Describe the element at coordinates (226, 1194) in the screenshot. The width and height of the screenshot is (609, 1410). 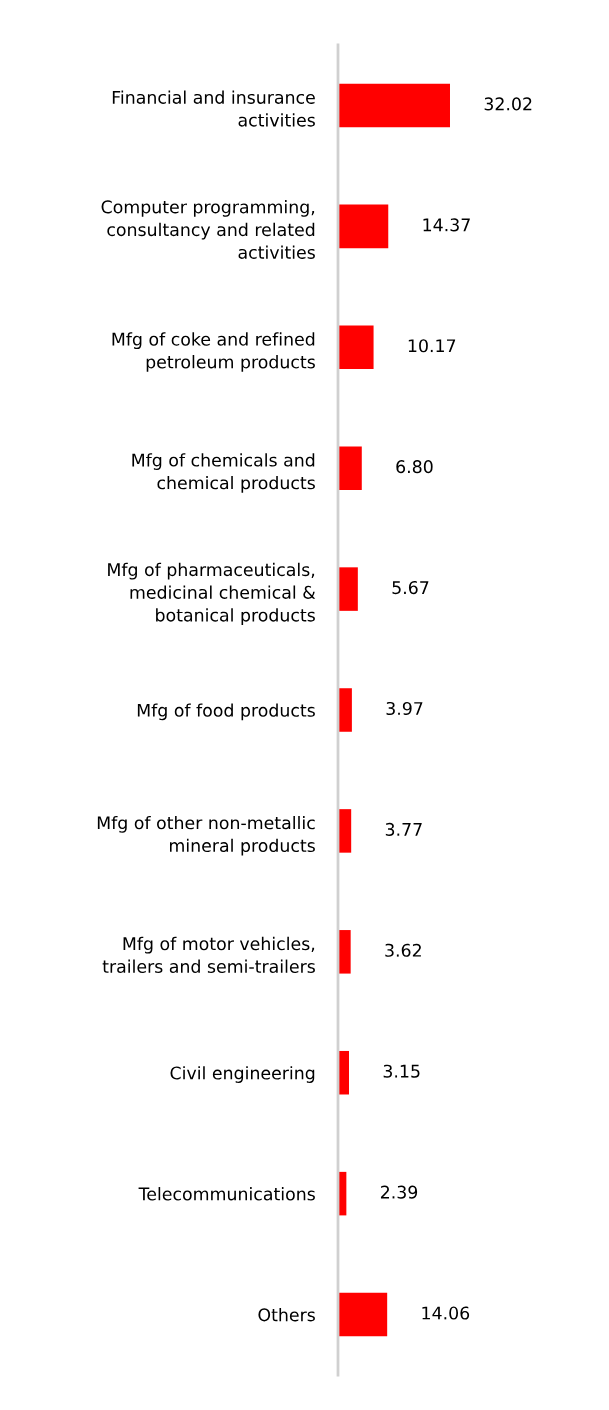
I see `y-tick-label: Telecommunications` at that location.